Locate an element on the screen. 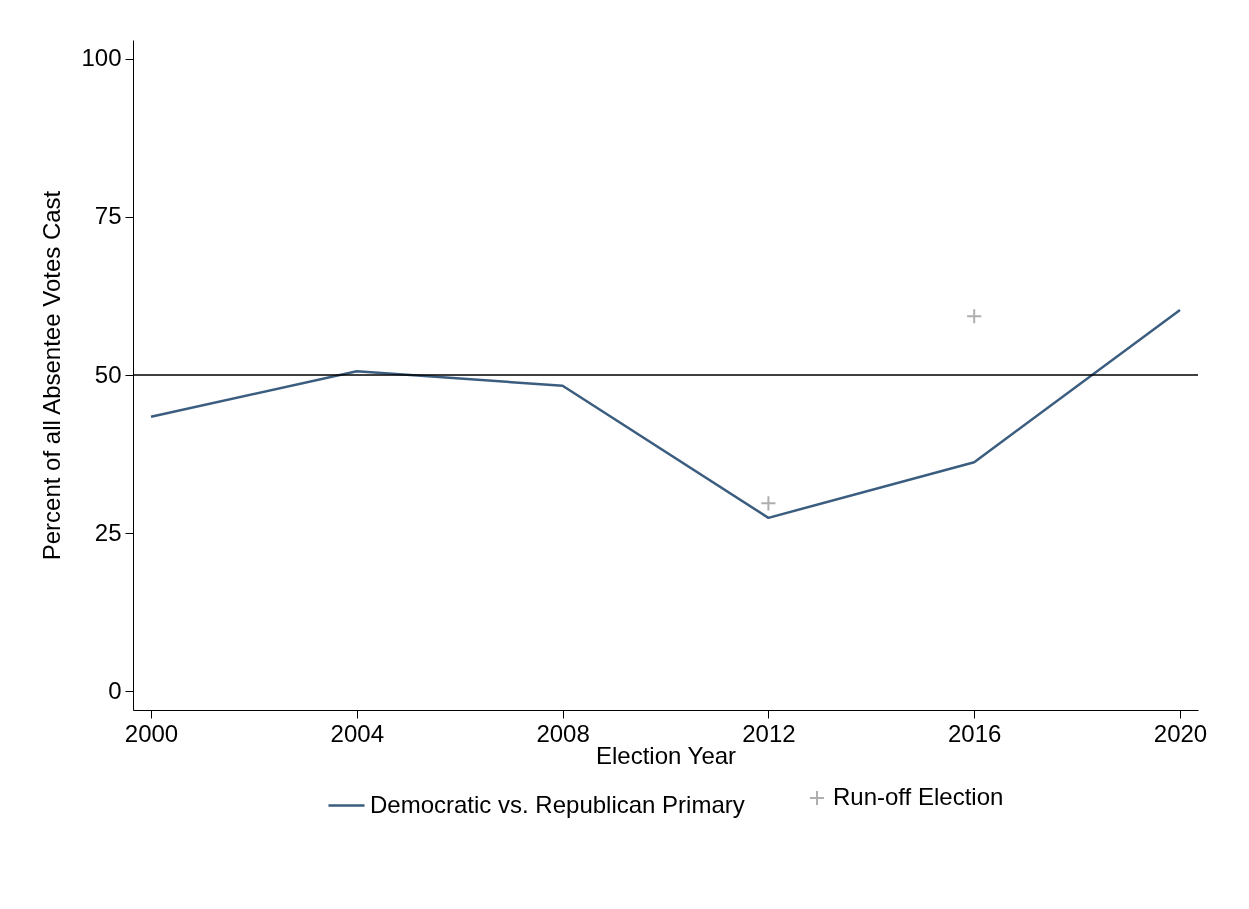 The image size is (1249, 909). legend-label: Democratic vs. Republican Primary is located at coordinates (557, 804).